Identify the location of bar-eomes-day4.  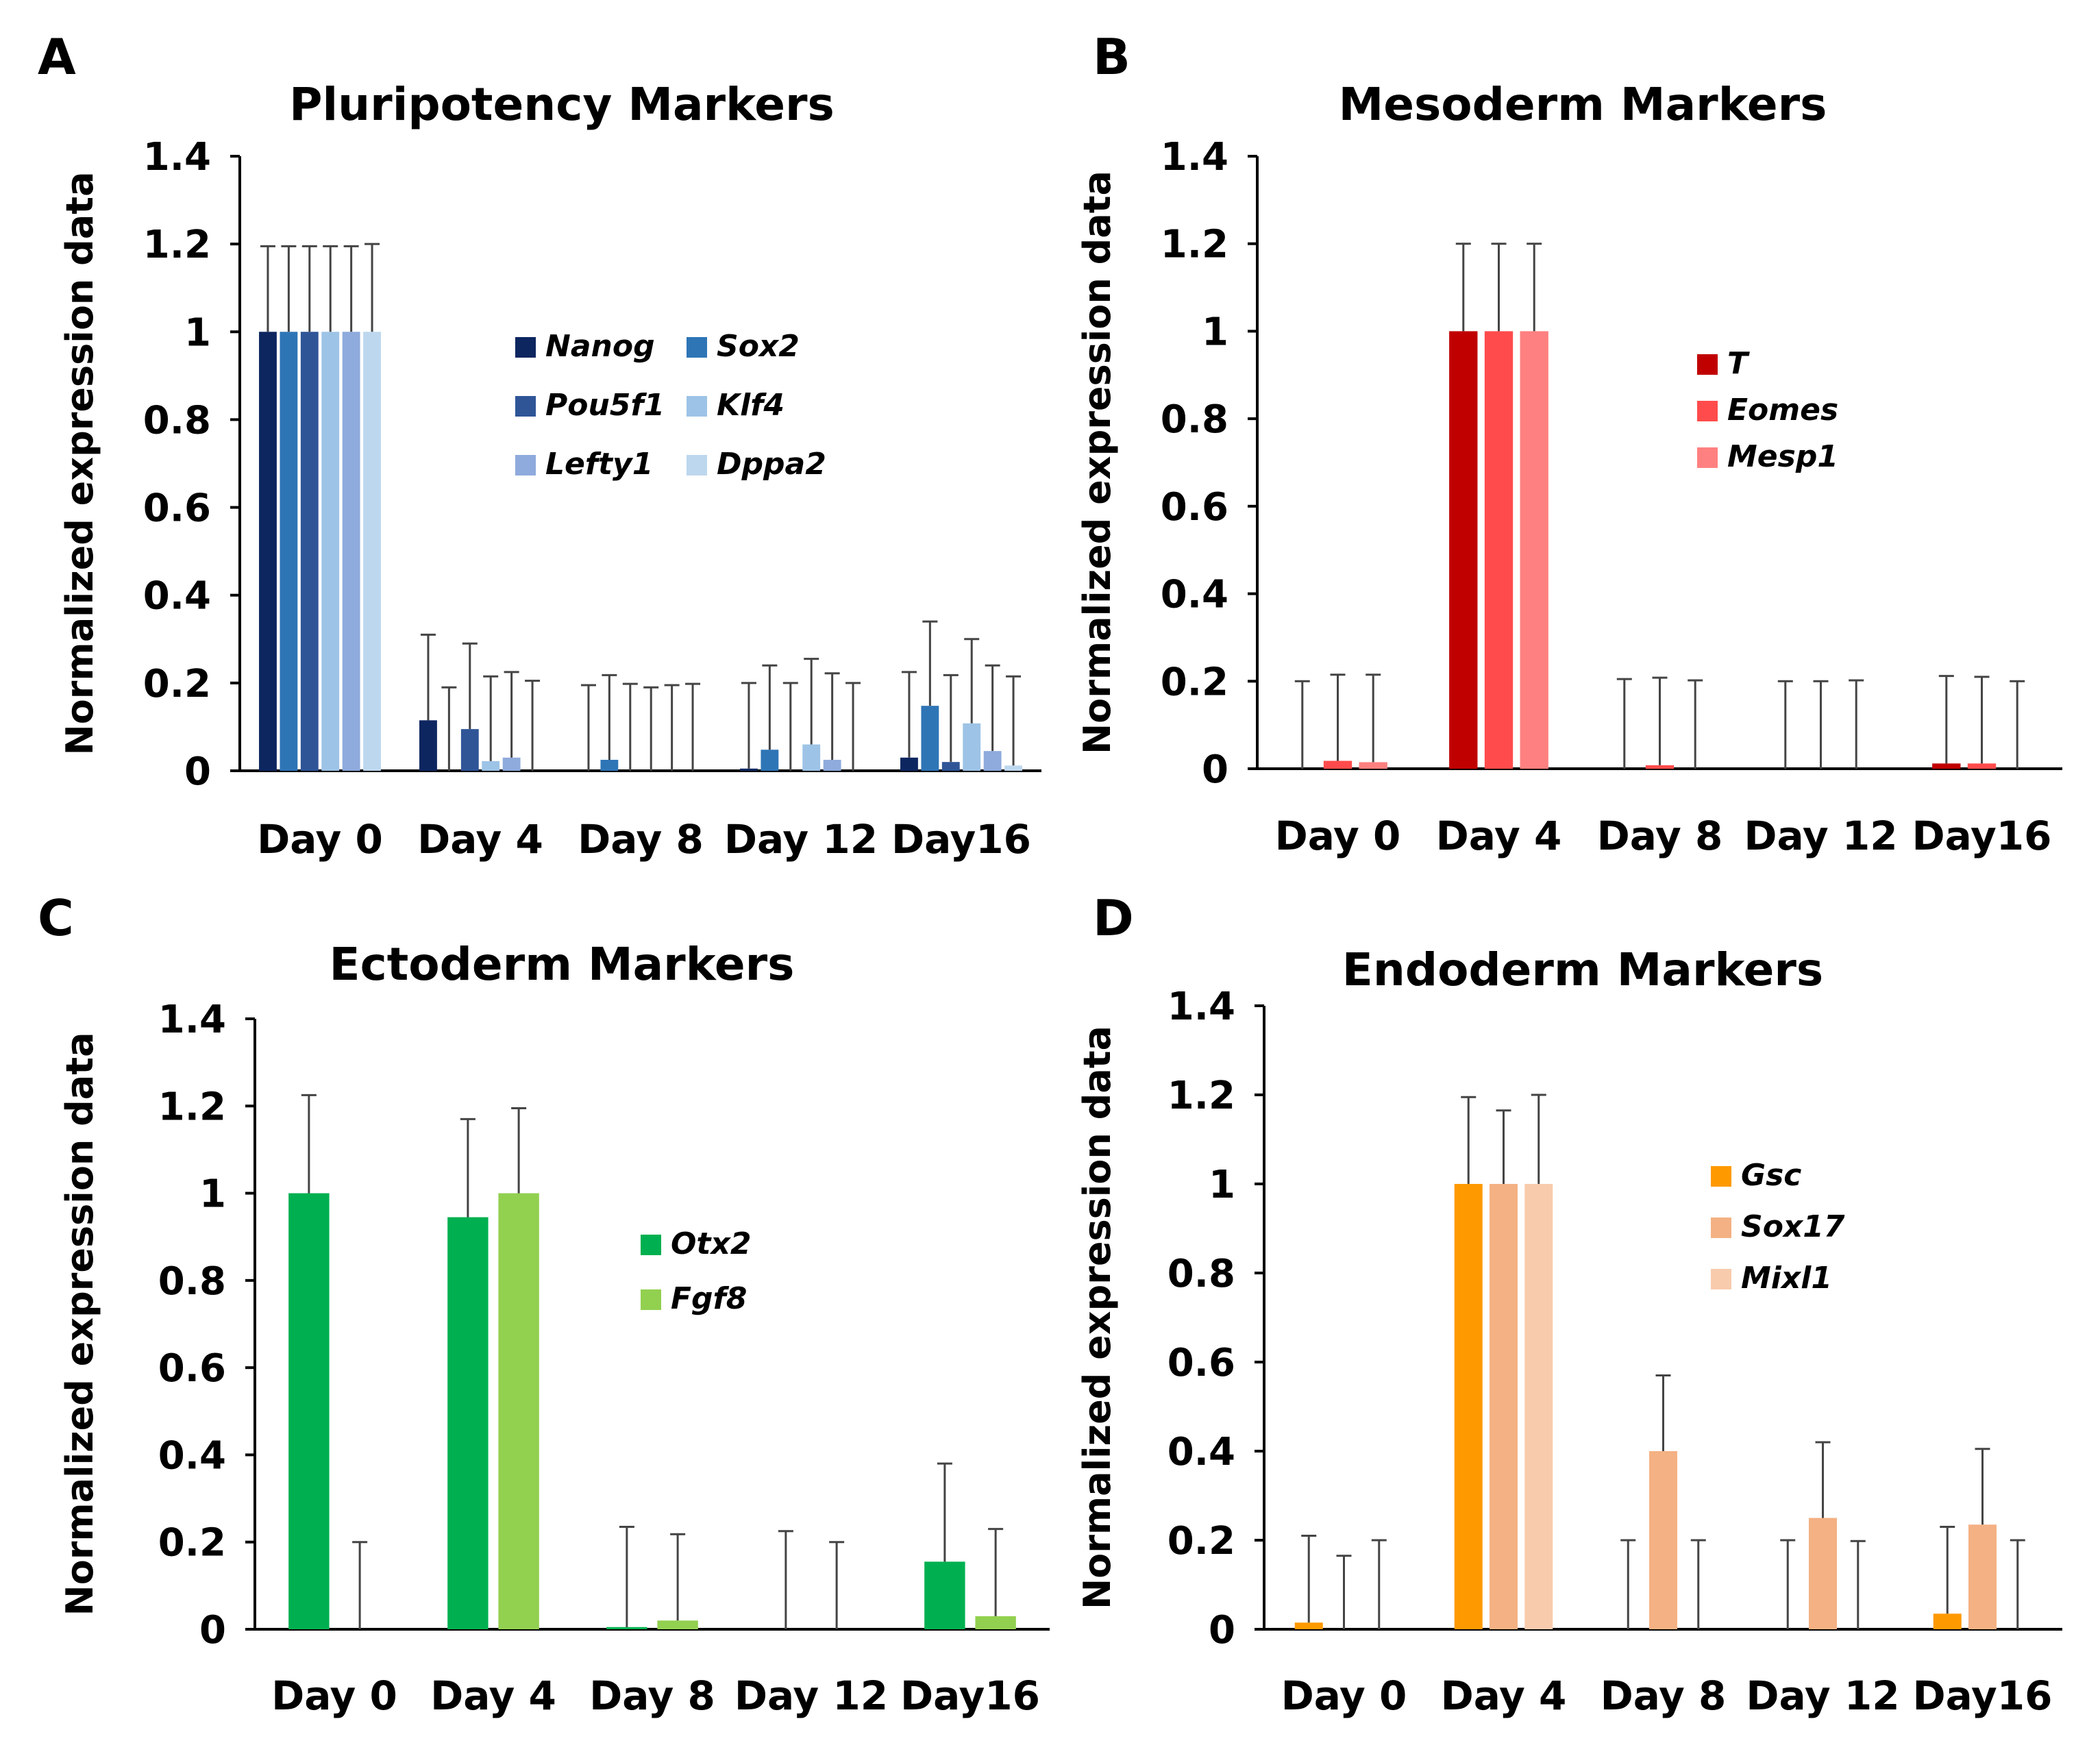
(1499, 550).